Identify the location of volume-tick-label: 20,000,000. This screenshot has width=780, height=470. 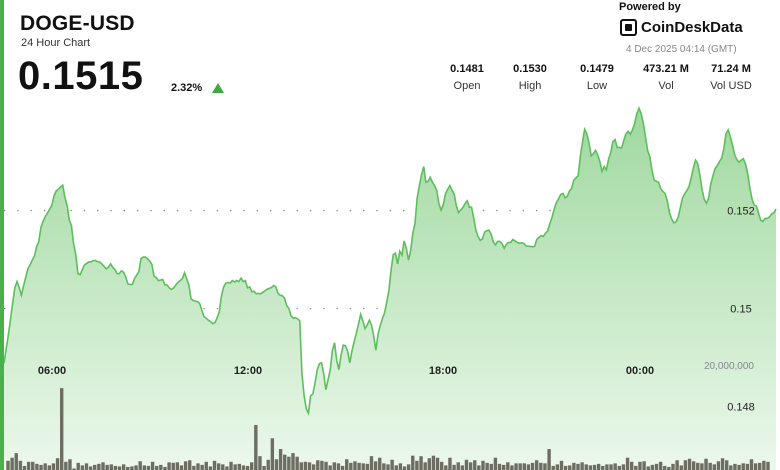
(729, 366).